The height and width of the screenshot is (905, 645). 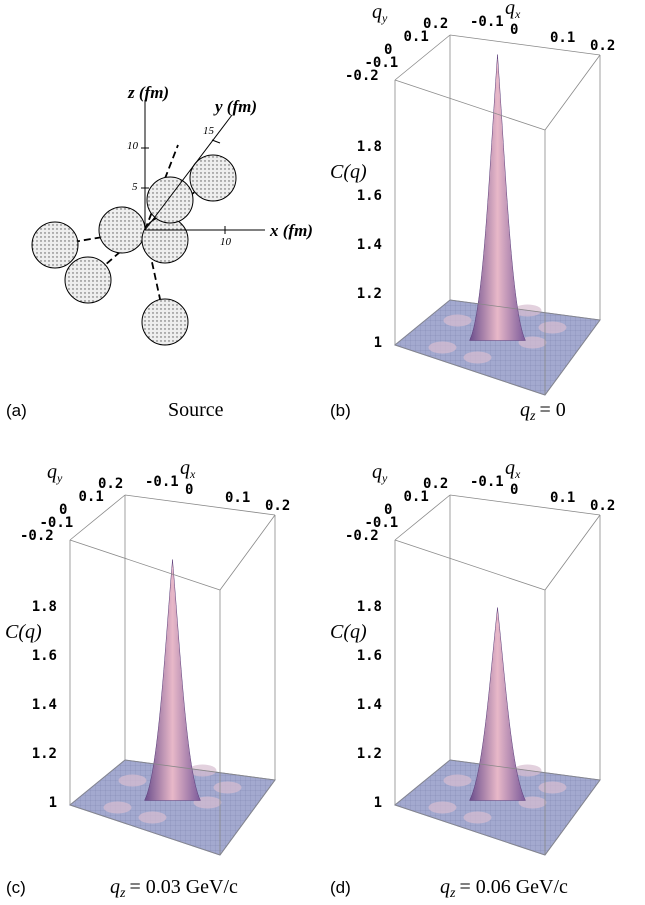 What do you see at coordinates (23, 632) in the screenshot?
I see `c-axis-label: C(q)` at bounding box center [23, 632].